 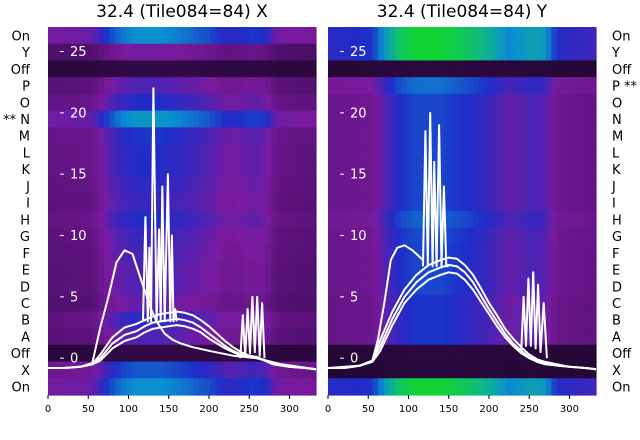 What do you see at coordinates (21, 70) in the screenshot?
I see `row-label: Off` at bounding box center [21, 70].